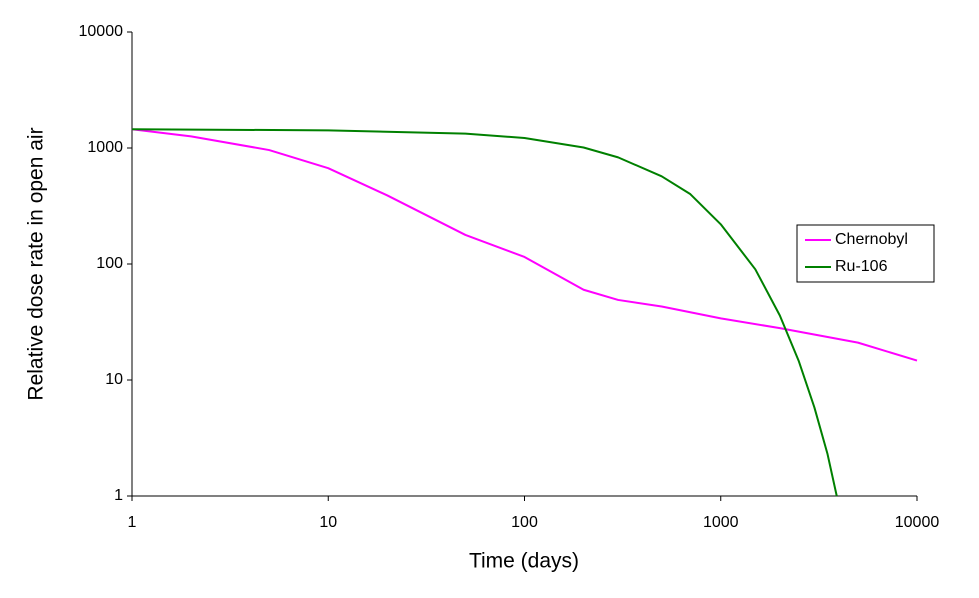 The height and width of the screenshot is (598, 979). Describe the element at coordinates (721, 522) in the screenshot. I see `x-tick-label: 1000` at that location.